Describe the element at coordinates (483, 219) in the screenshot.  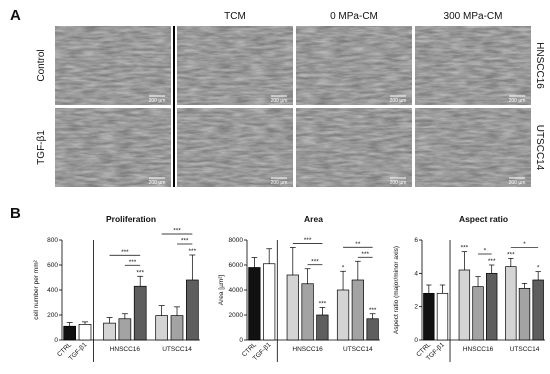
I see `chart-title: Aspect ratio` at that location.